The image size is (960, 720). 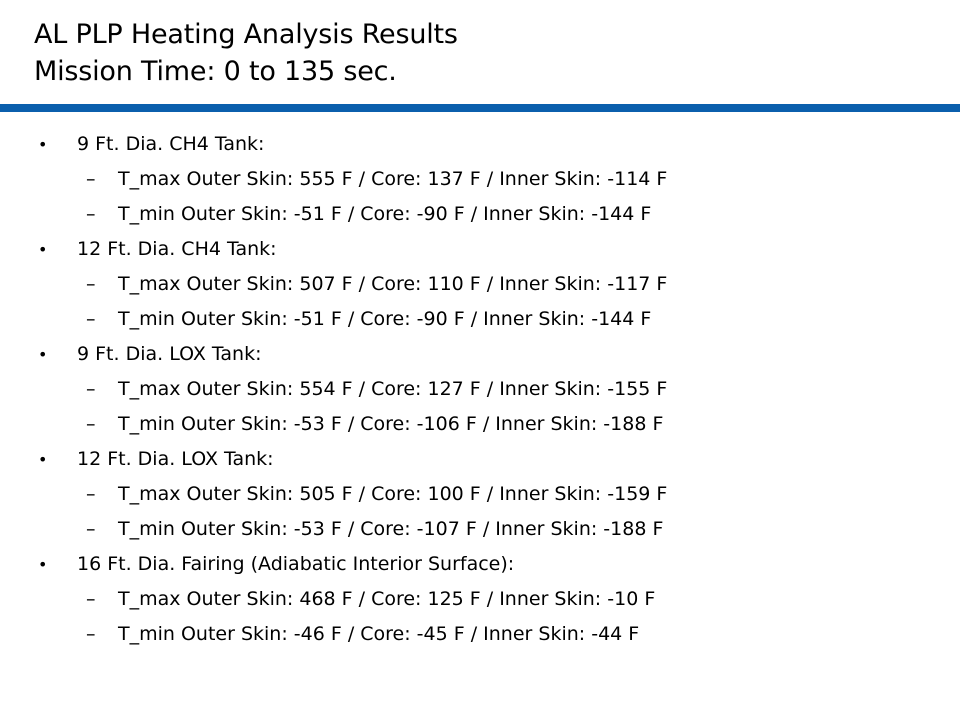 What do you see at coordinates (480, 145) in the screenshot?
I see `list-item: • 9 Ft. Dia. CH4 Tank:` at bounding box center [480, 145].